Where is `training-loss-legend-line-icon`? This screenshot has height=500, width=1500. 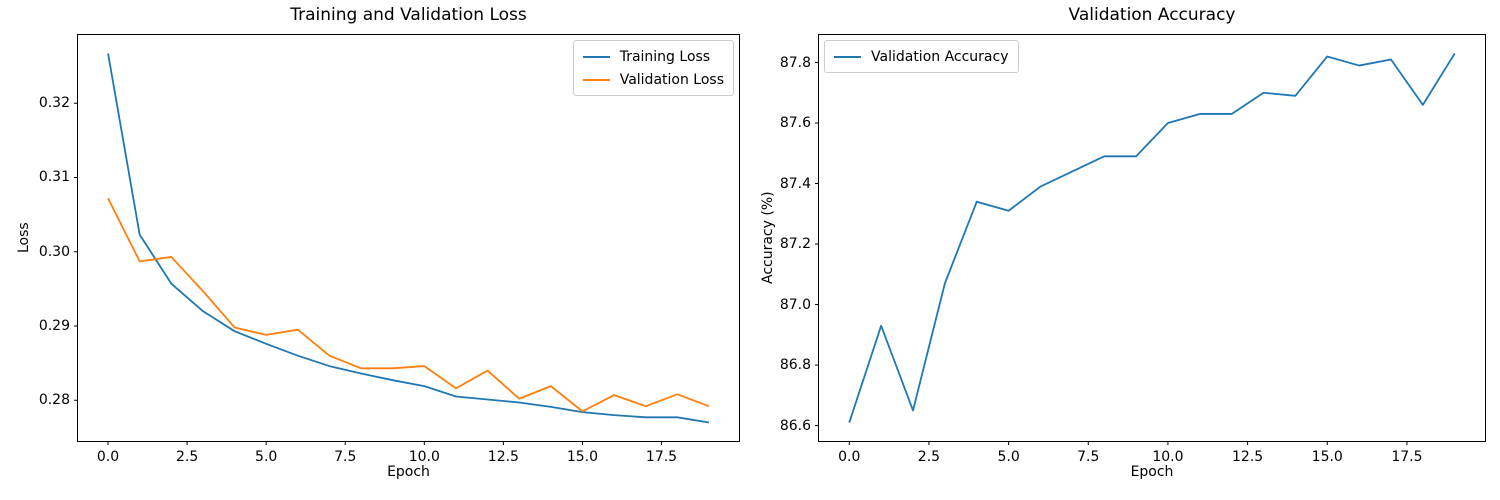
training-loss-legend-line-icon is located at coordinates (596, 56).